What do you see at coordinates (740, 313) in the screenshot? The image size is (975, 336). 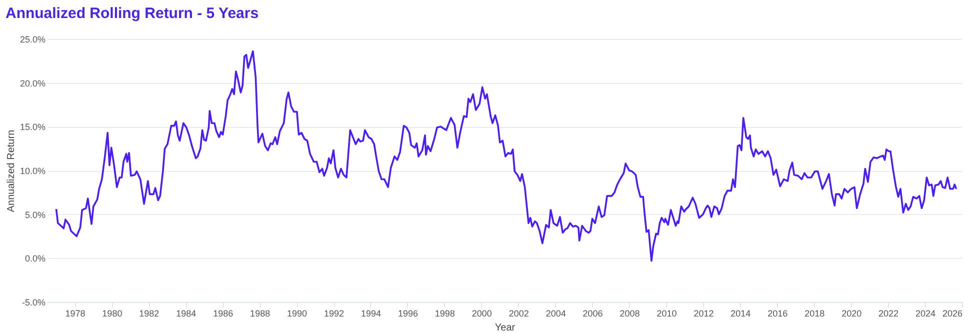 I see `x-tick-label: 2014` at bounding box center [740, 313].